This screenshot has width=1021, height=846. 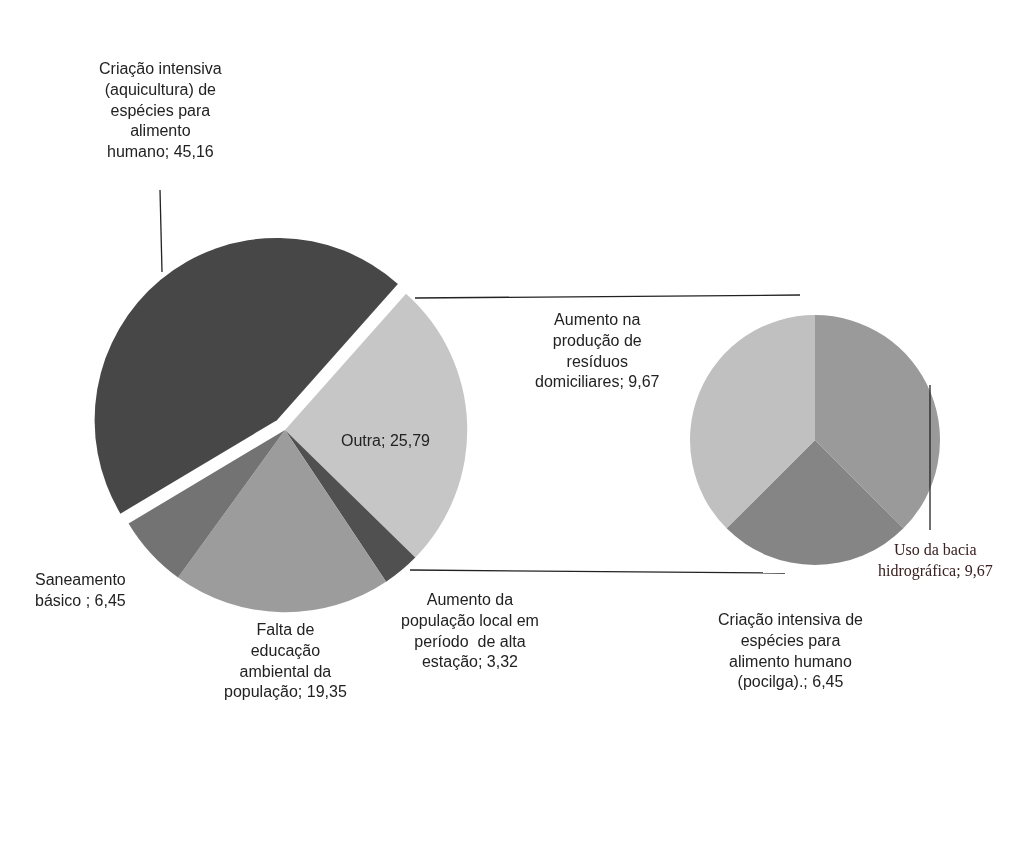 I want to click on slice-label: Falta de educação ambiental da população; 19,35, so click(x=285, y=661).